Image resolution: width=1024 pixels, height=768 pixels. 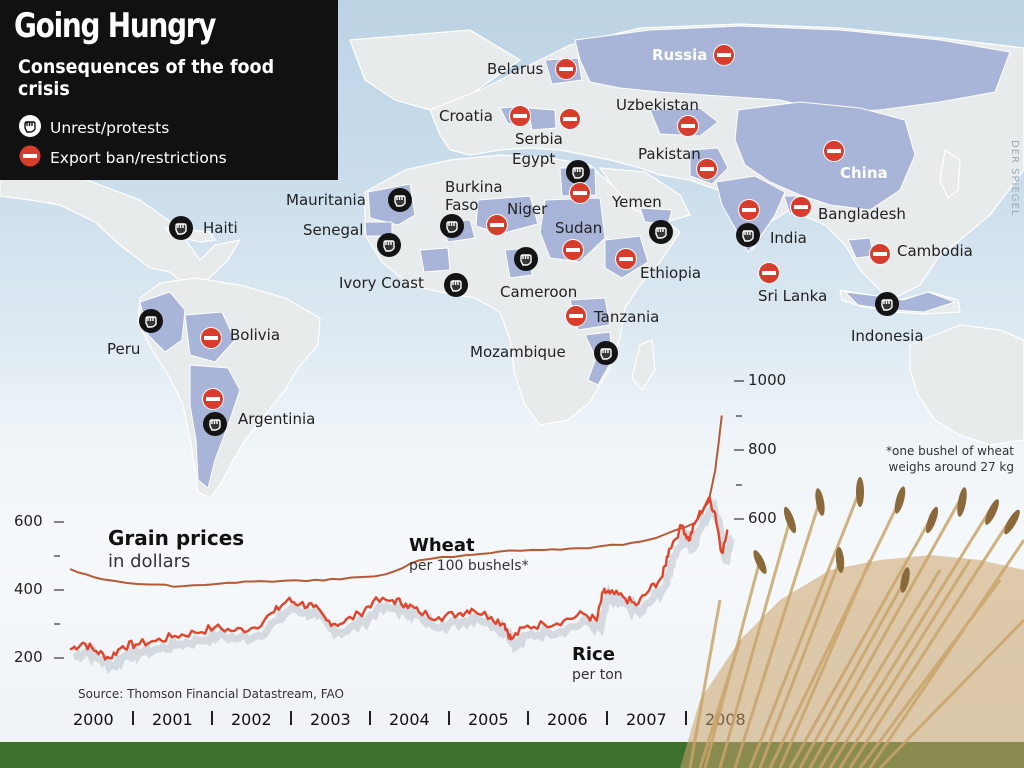 I want to click on sudan-area, so click(x=572, y=230).